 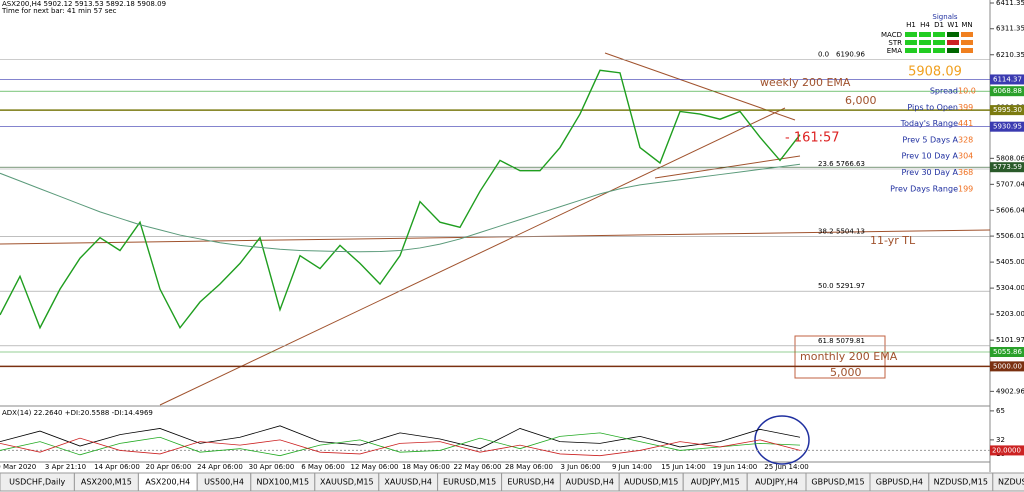 I want to click on y-tick-label: 6411.35, so click(x=1010, y=3).